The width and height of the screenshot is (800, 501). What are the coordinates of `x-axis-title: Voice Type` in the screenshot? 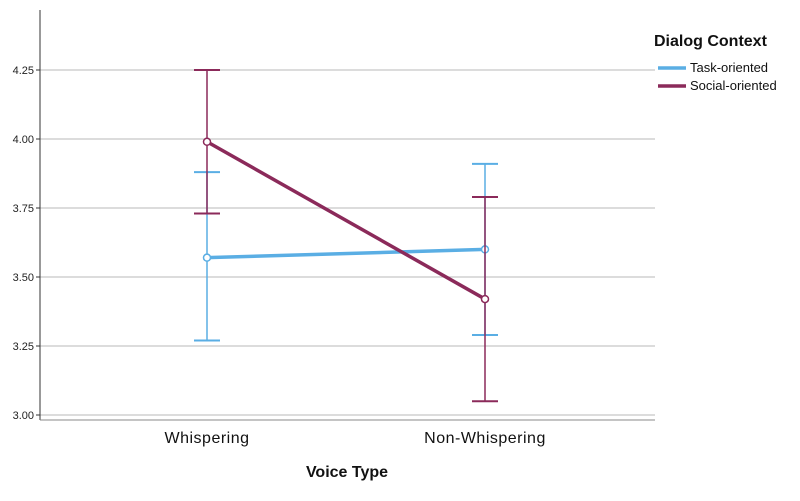 It's located at (347, 472).